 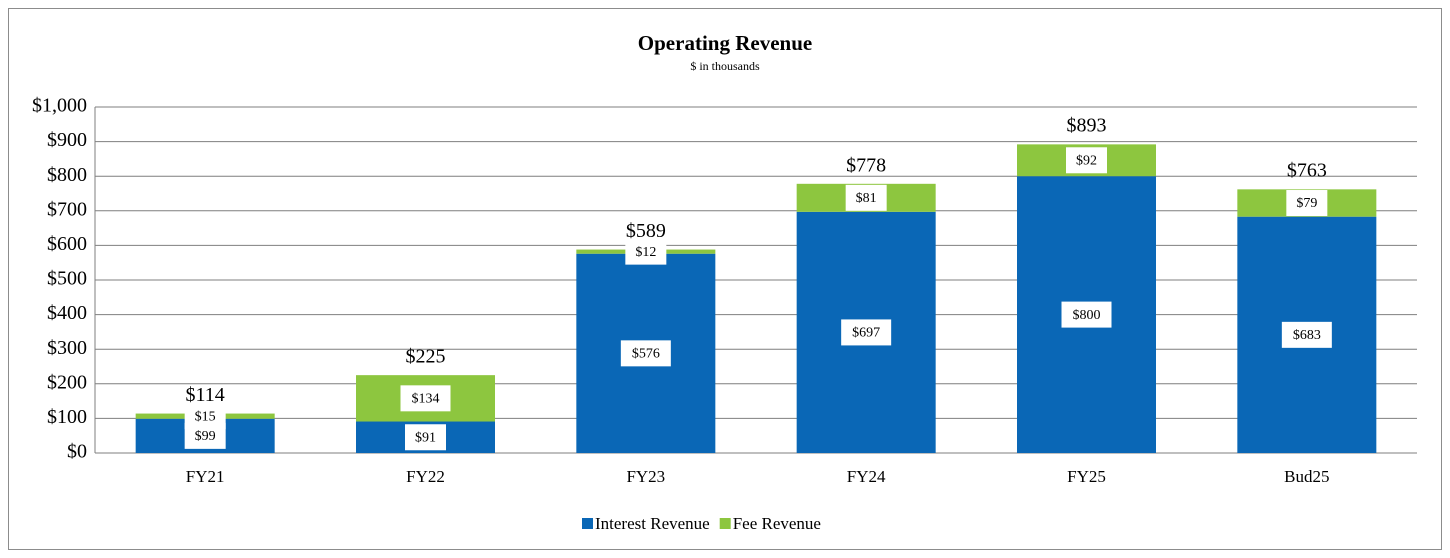 I want to click on value-label: $12, so click(x=645, y=252).